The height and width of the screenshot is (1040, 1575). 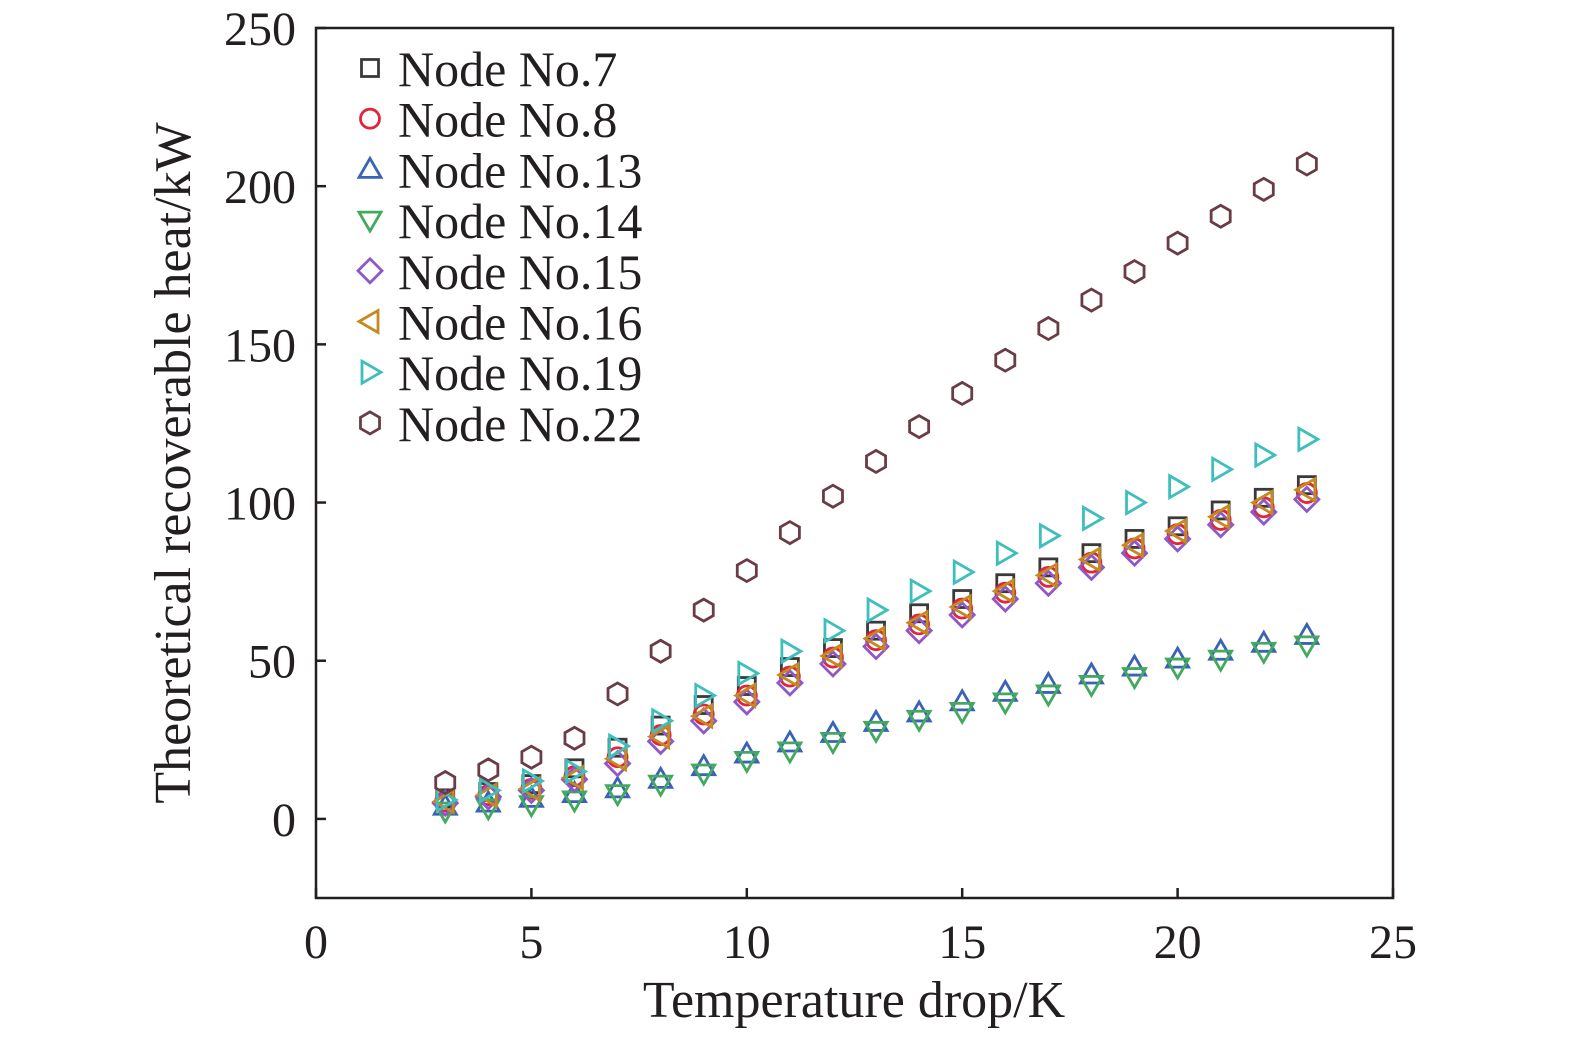 What do you see at coordinates (520, 170) in the screenshot?
I see `legend-label: Node No.13` at bounding box center [520, 170].